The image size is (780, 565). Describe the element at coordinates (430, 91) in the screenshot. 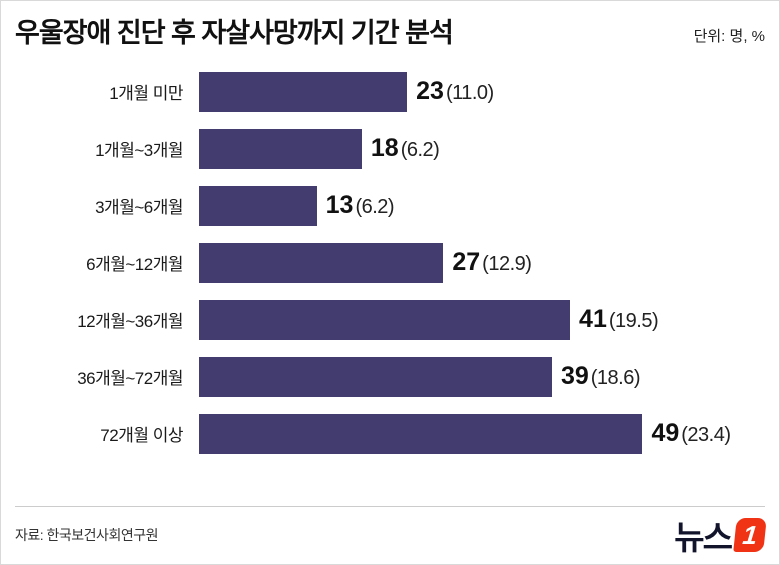

I see `value-count: 23` at that location.